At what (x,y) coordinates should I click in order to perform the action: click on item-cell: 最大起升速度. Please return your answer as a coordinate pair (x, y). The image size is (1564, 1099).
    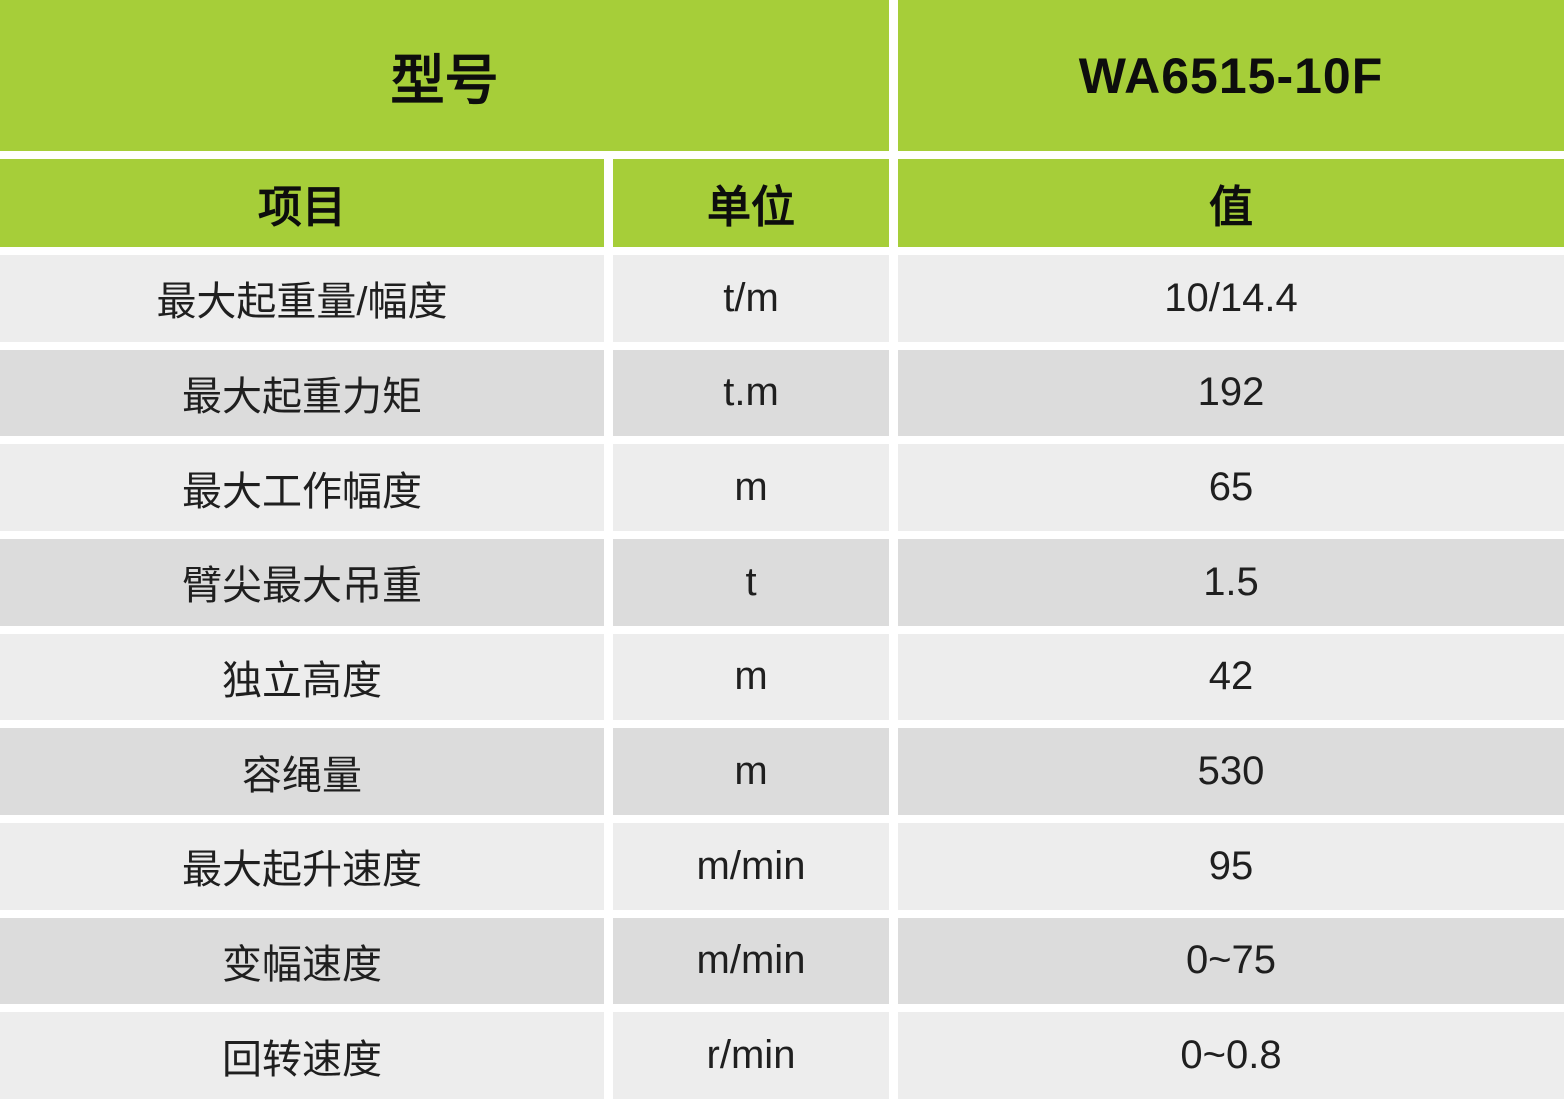
    Looking at the image, I should click on (302, 866).